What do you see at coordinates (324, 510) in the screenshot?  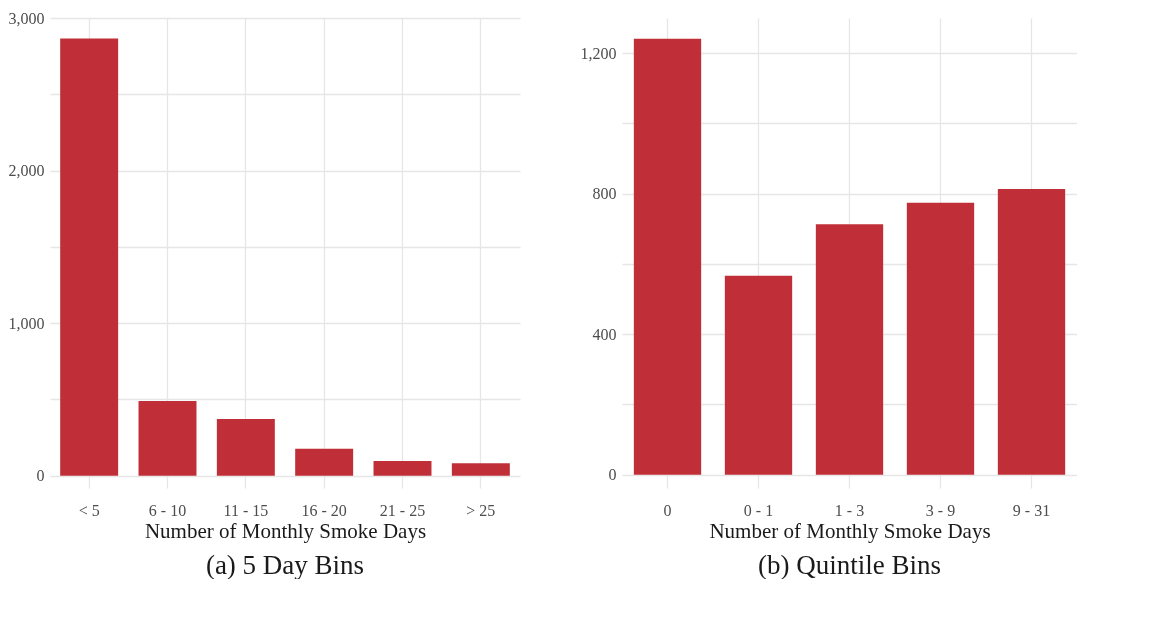 I see `x-tick-label: 16 - 20` at bounding box center [324, 510].